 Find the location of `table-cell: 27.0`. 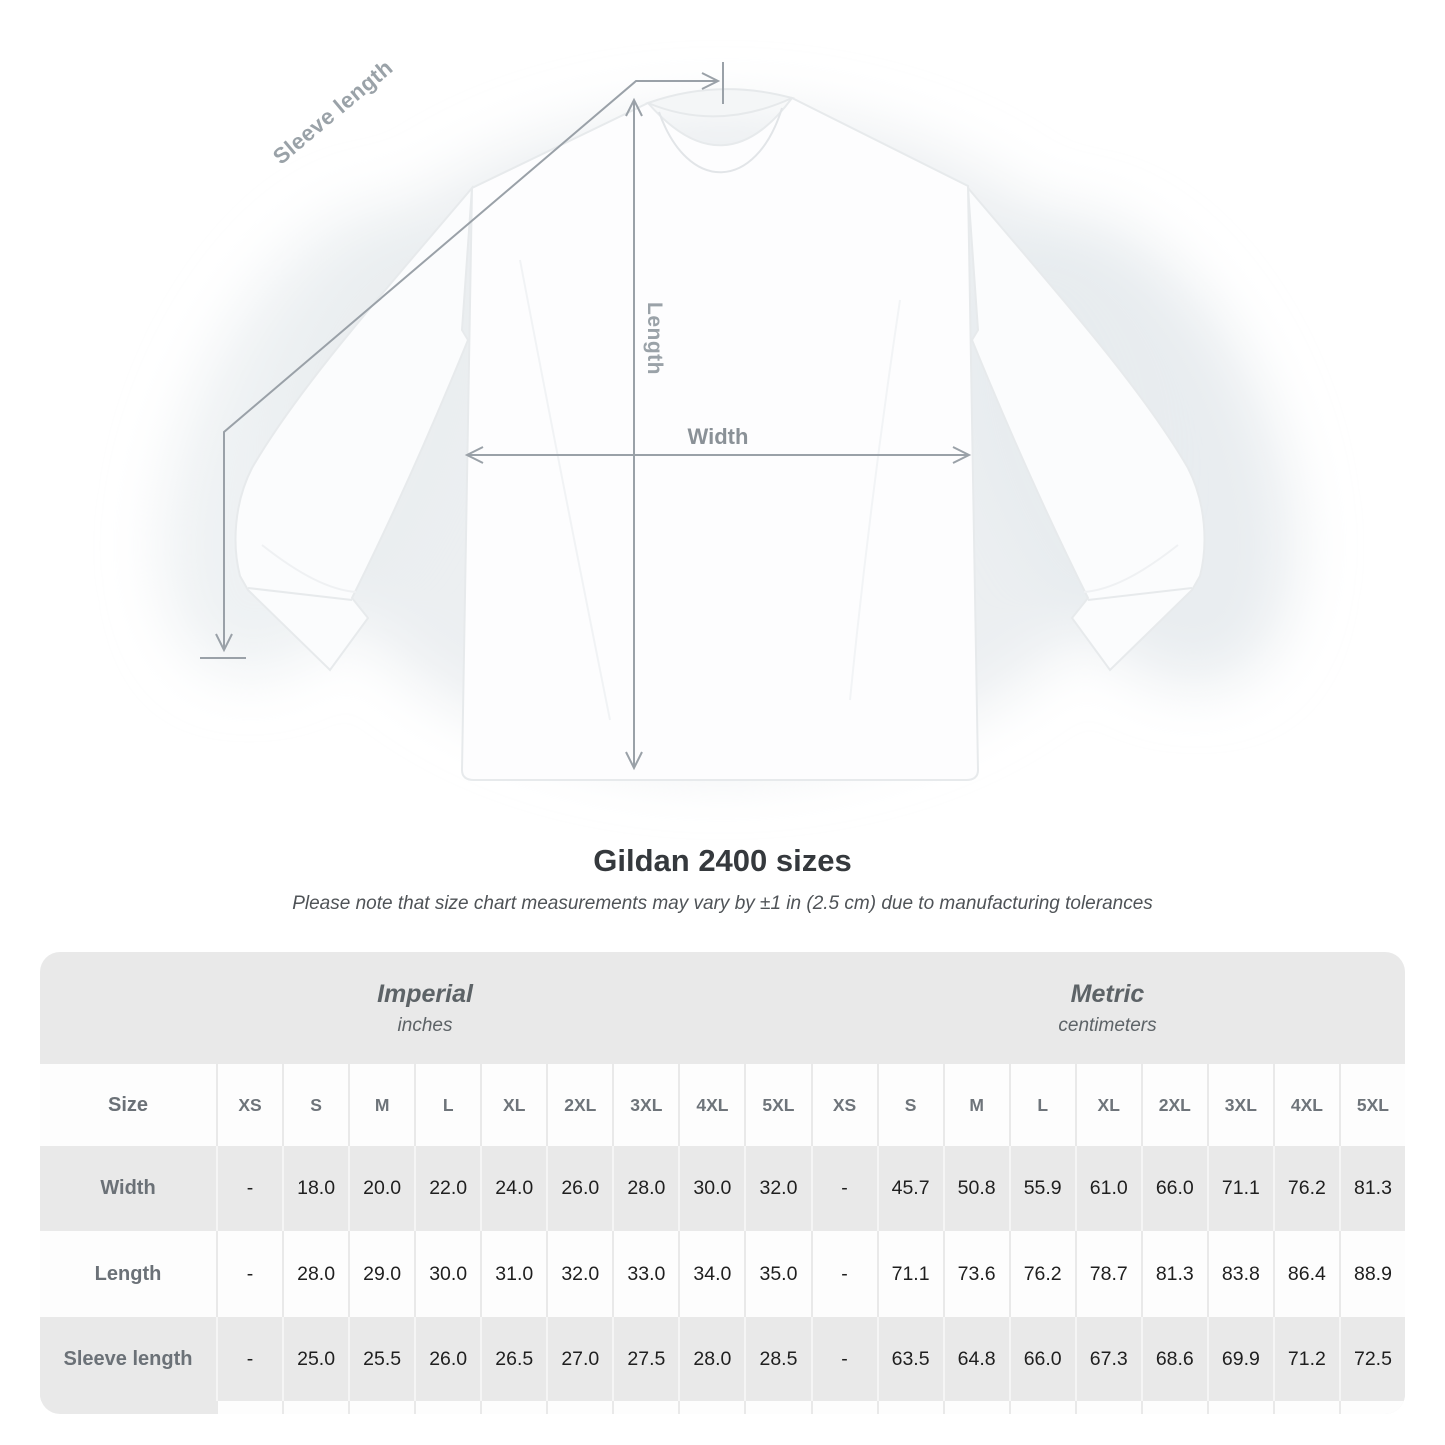

table-cell: 27.0 is located at coordinates (579, 1359).